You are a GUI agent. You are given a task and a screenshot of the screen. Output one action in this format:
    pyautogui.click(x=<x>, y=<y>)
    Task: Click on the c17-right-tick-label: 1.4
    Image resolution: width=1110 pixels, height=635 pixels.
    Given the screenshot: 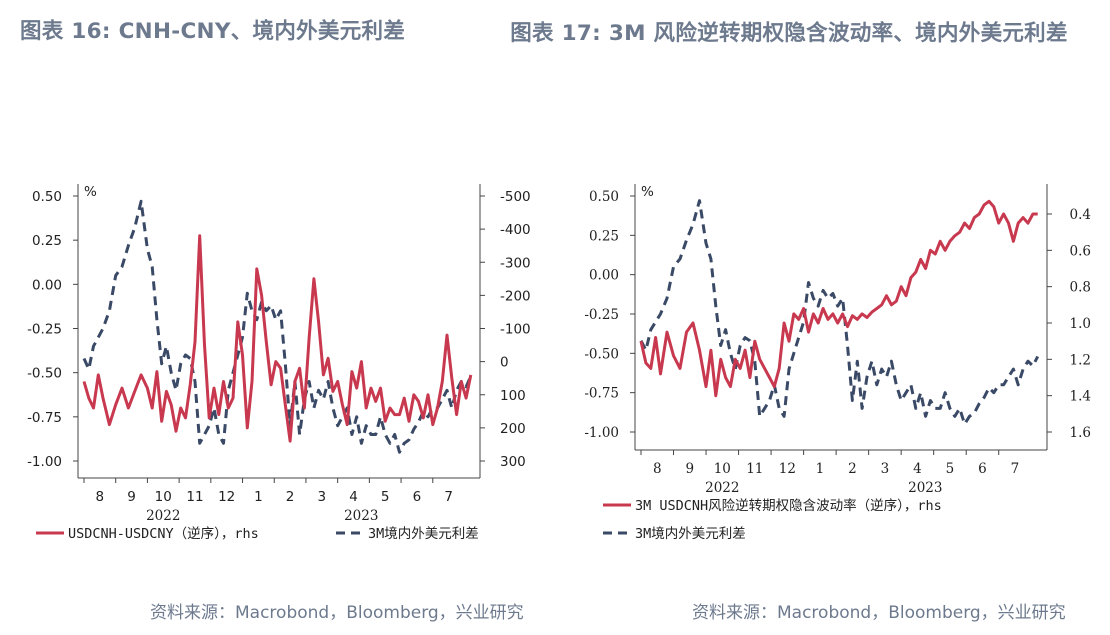 What is the action you would take?
    pyautogui.click(x=1080, y=397)
    